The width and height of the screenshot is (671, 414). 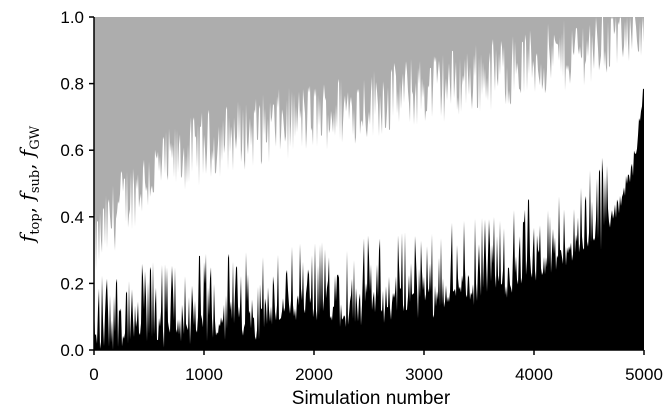 I want to click on y-tick-label: 0.0, so click(x=72, y=350).